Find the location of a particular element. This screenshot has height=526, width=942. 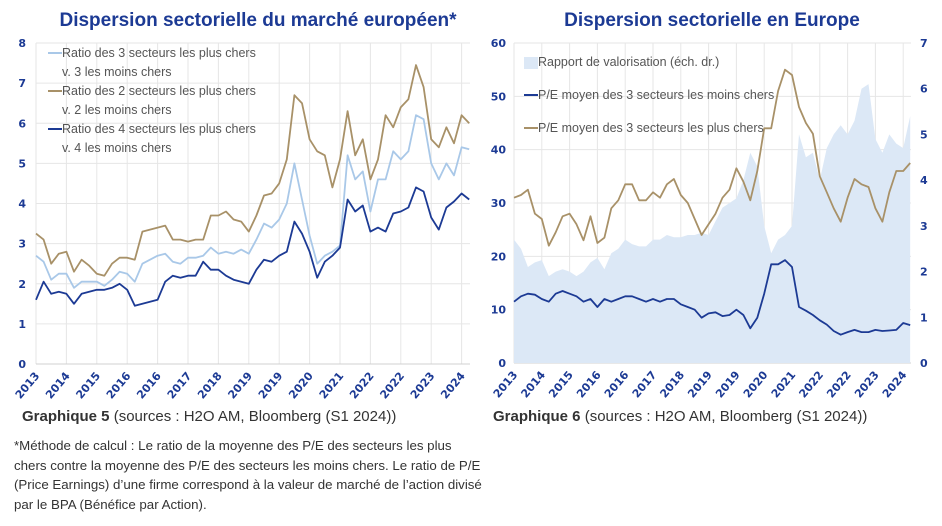

y-tick-label: 50 is located at coordinates (499, 96).